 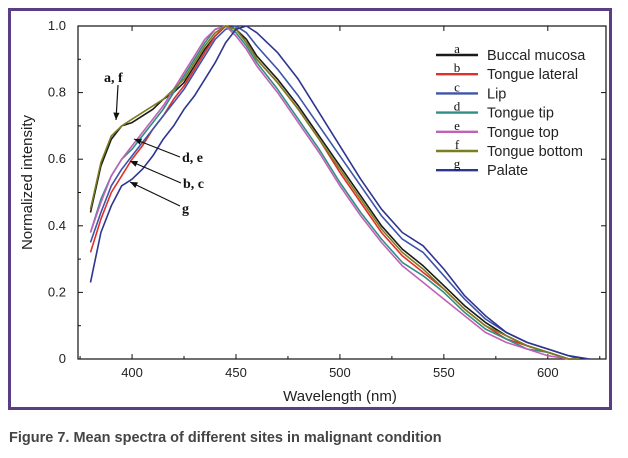 I want to click on legend-label-c: Lip, so click(x=496, y=94).